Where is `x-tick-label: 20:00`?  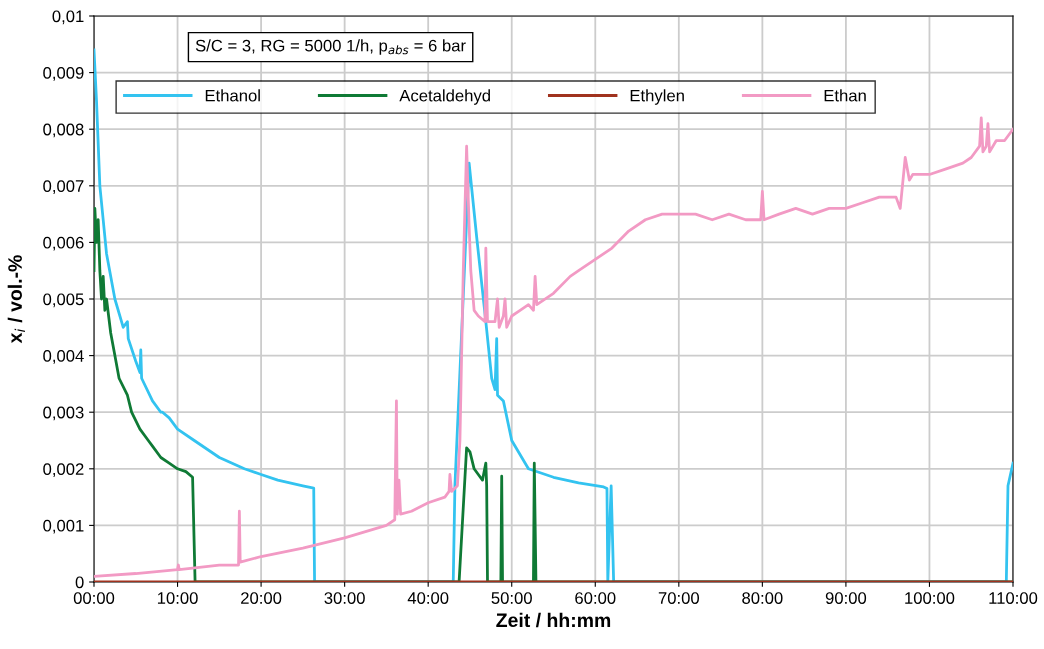 x-tick-label: 20:00 is located at coordinates (261, 598).